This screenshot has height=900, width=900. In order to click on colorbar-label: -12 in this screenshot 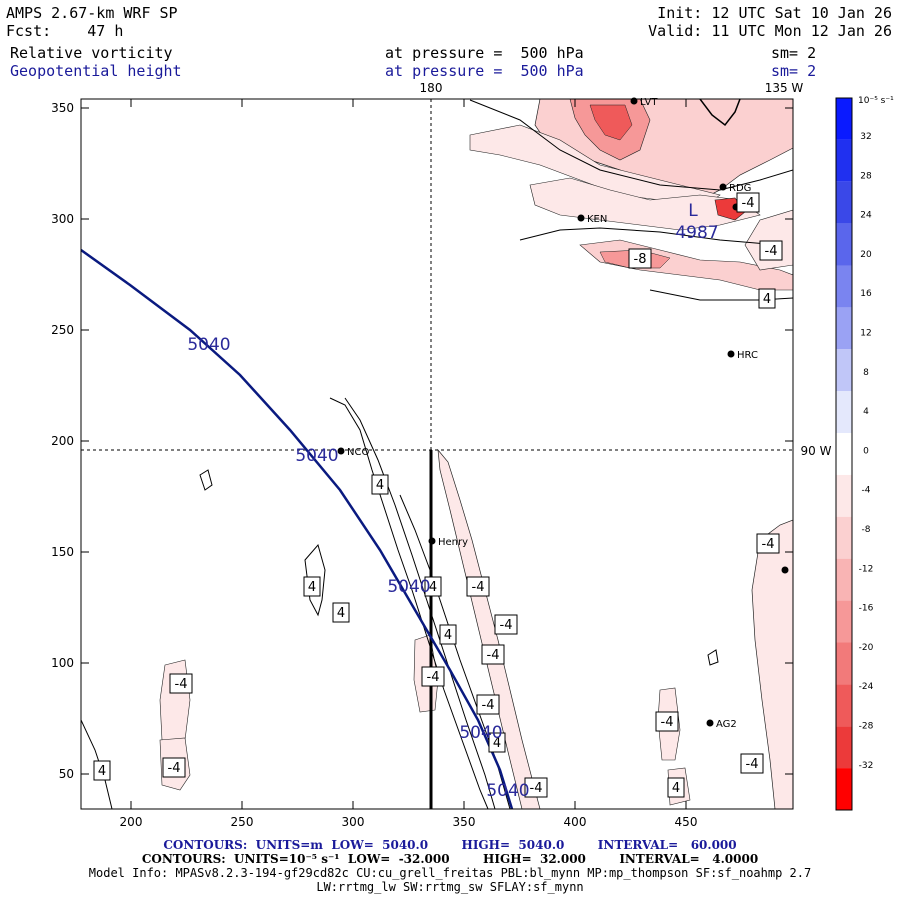, I will do `click(866, 569)`.